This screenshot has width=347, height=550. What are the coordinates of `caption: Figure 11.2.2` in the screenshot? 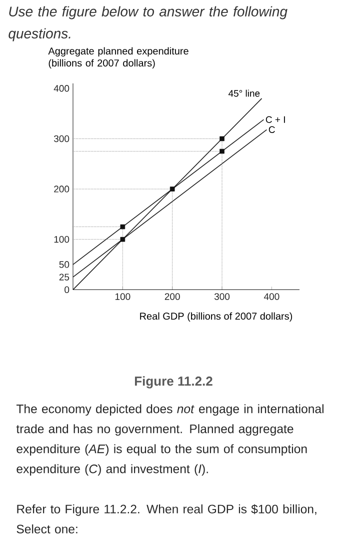 It's located at (173, 382).